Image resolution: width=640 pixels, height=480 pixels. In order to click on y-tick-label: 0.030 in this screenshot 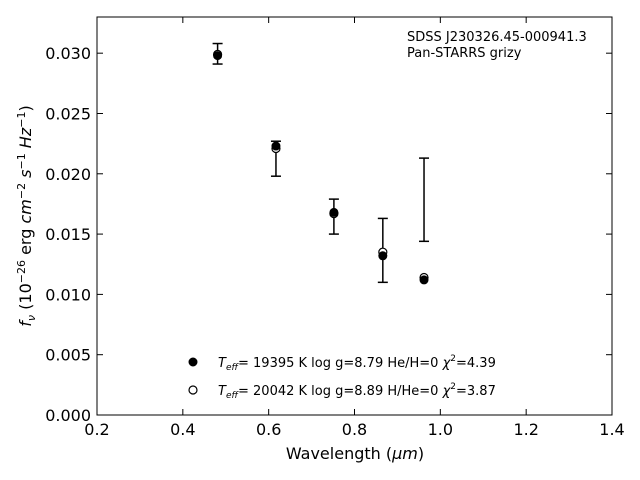, I will do `click(68, 53)`.